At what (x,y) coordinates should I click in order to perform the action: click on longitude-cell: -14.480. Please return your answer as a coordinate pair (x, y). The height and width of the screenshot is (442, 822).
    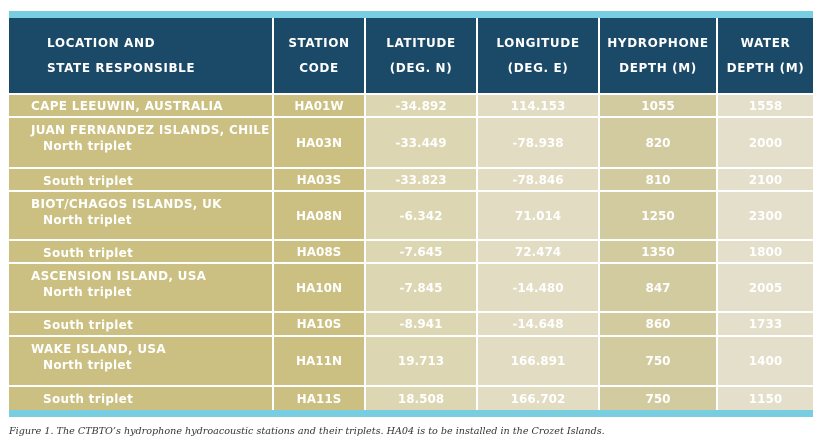
    Looking at the image, I should click on (538, 287).